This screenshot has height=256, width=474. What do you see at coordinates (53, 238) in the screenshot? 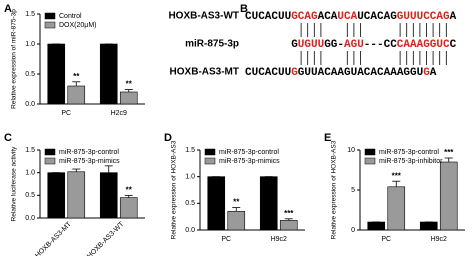
I see `x-tick-label: HOXB-AS3-MT` at bounding box center [53, 238].